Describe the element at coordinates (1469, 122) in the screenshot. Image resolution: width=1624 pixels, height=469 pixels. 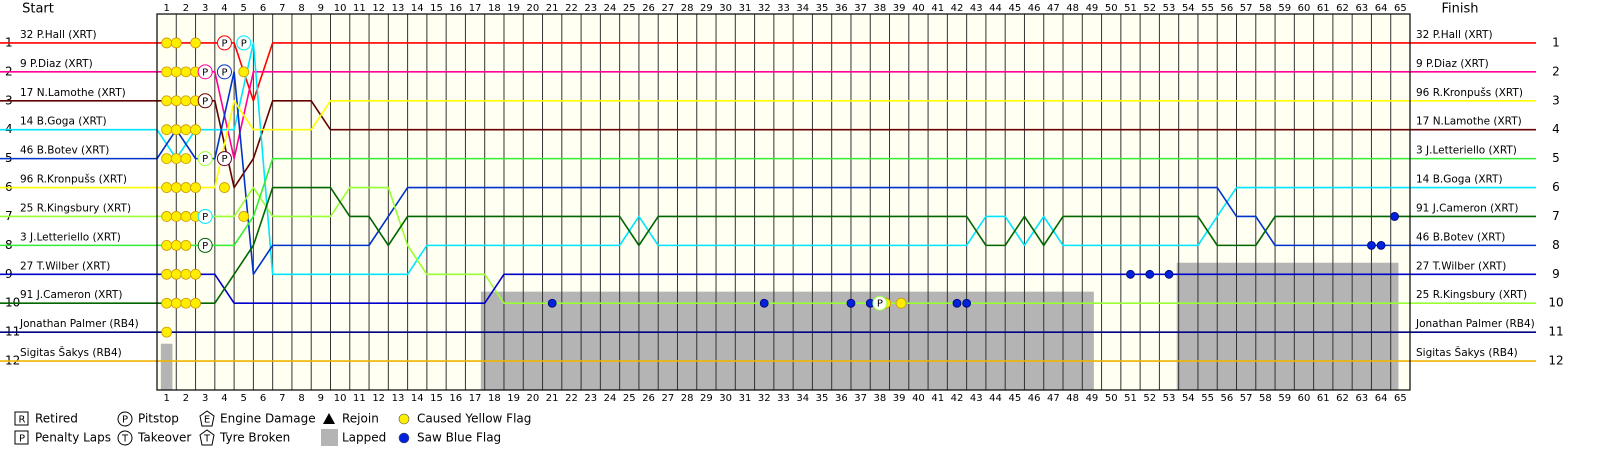
I see `driver-label-finish: 17 N.Lamothe (XRT)` at that location.